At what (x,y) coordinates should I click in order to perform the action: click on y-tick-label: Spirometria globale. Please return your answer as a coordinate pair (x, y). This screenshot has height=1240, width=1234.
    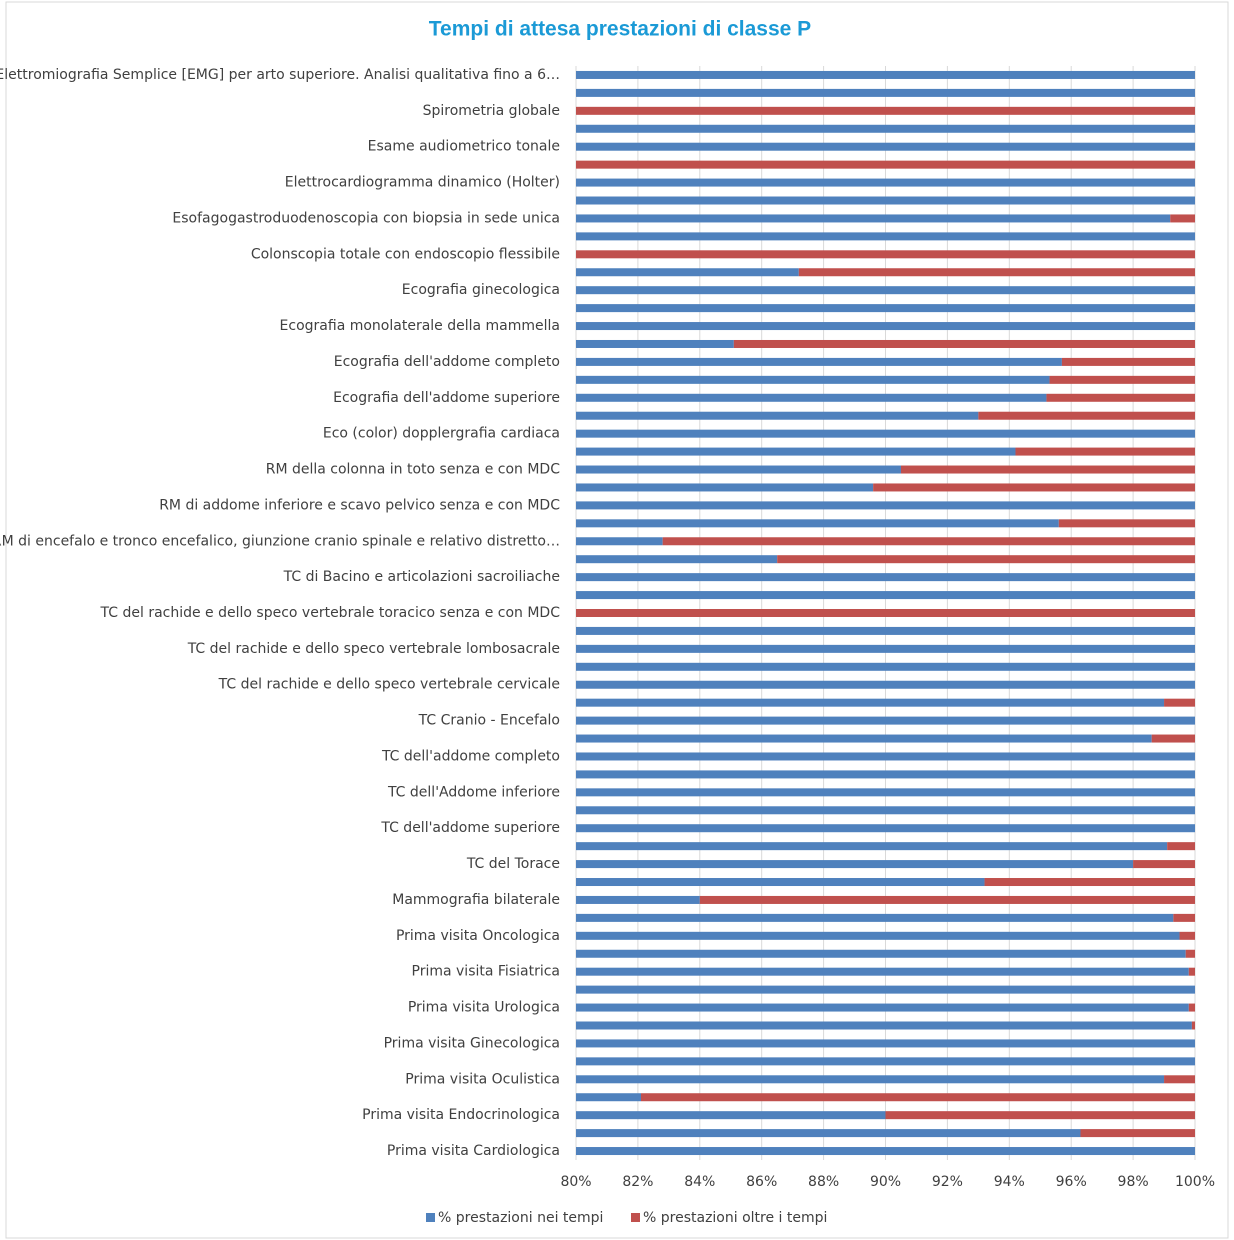
    Looking at the image, I should click on (491, 111).